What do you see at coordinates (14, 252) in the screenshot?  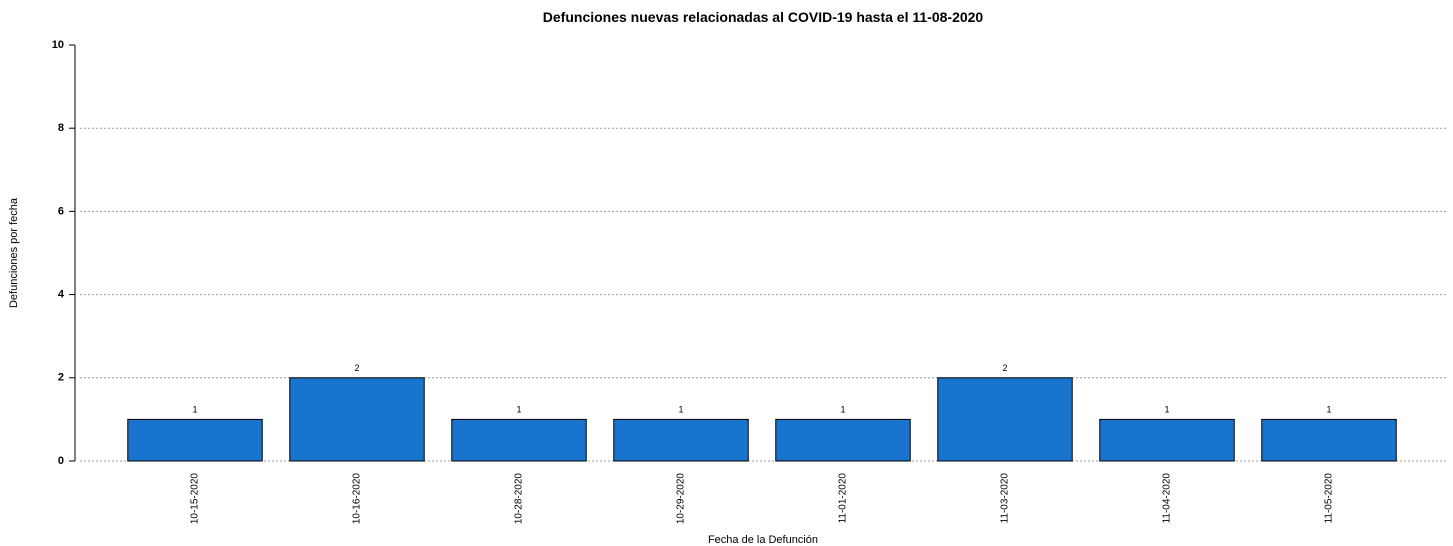 I see `y-axis-title: Defunciones por fecha` at bounding box center [14, 252].